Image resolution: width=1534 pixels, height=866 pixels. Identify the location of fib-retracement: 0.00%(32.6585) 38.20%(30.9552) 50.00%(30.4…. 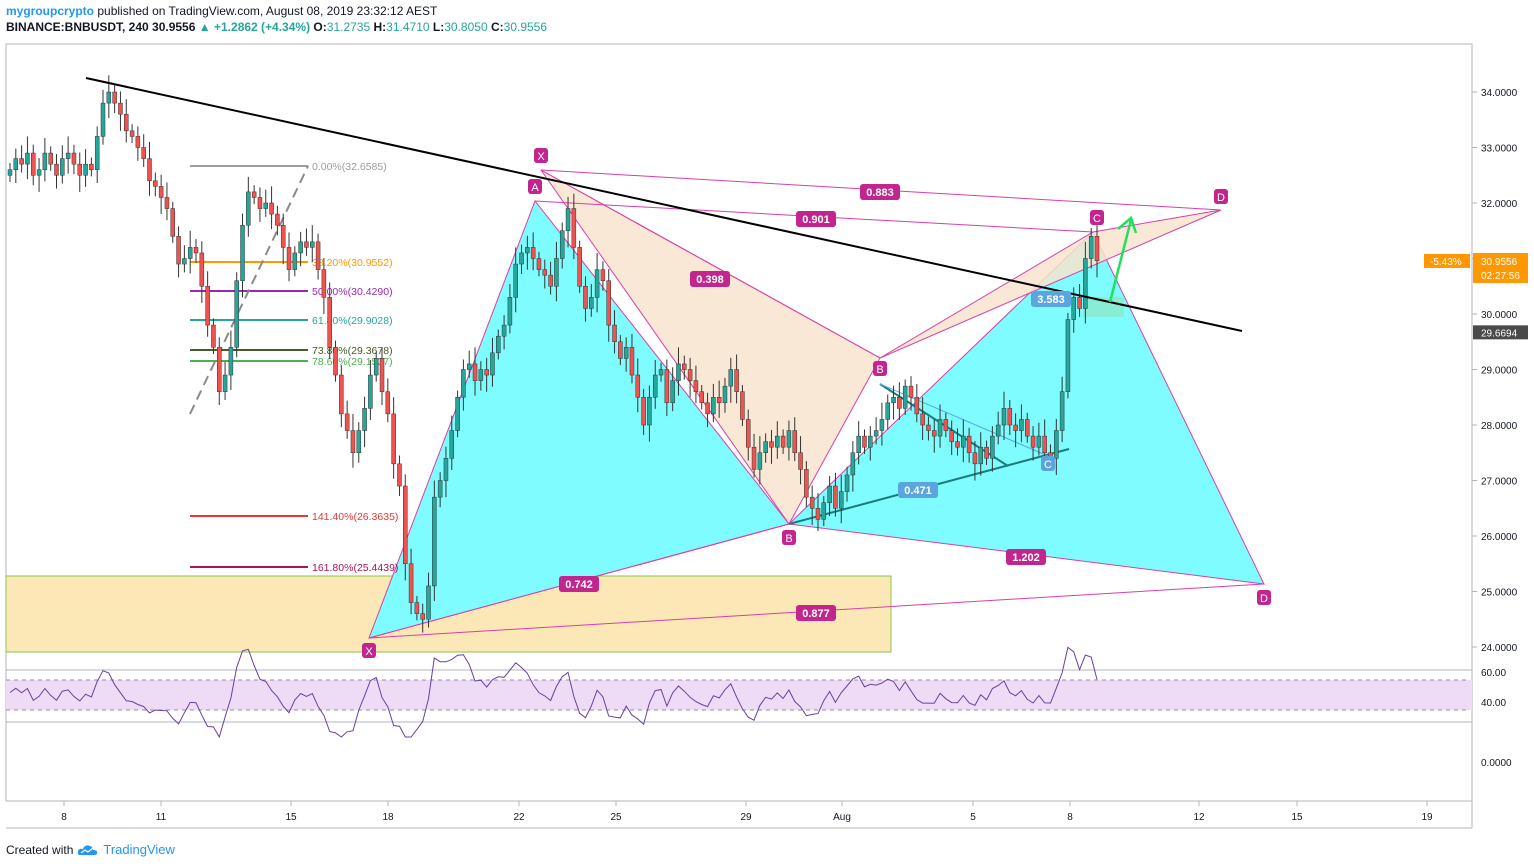
(294, 367).